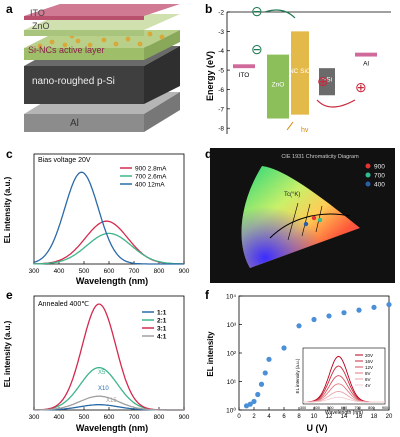 The image size is (400, 437). I want to click on panel-d-label: d, so click(209, 154).